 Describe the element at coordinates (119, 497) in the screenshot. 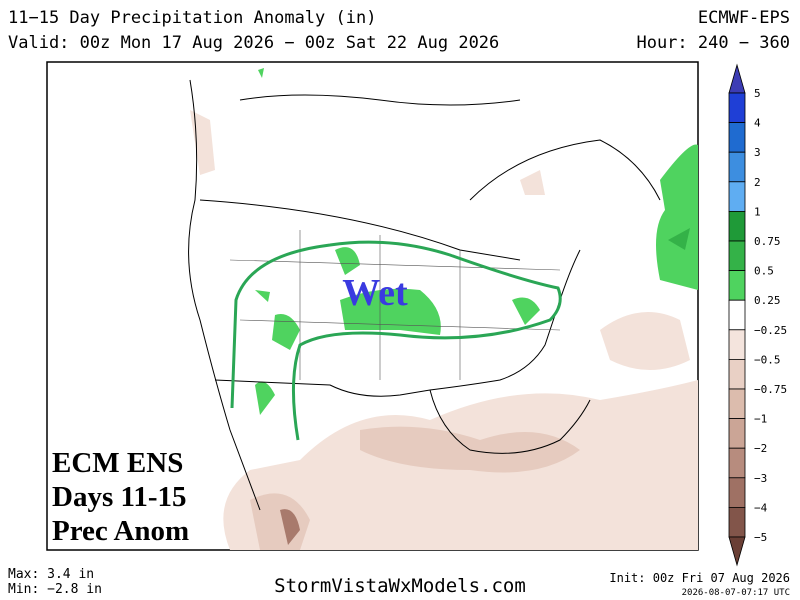

I see `annotation-line: Days 11-15` at that location.